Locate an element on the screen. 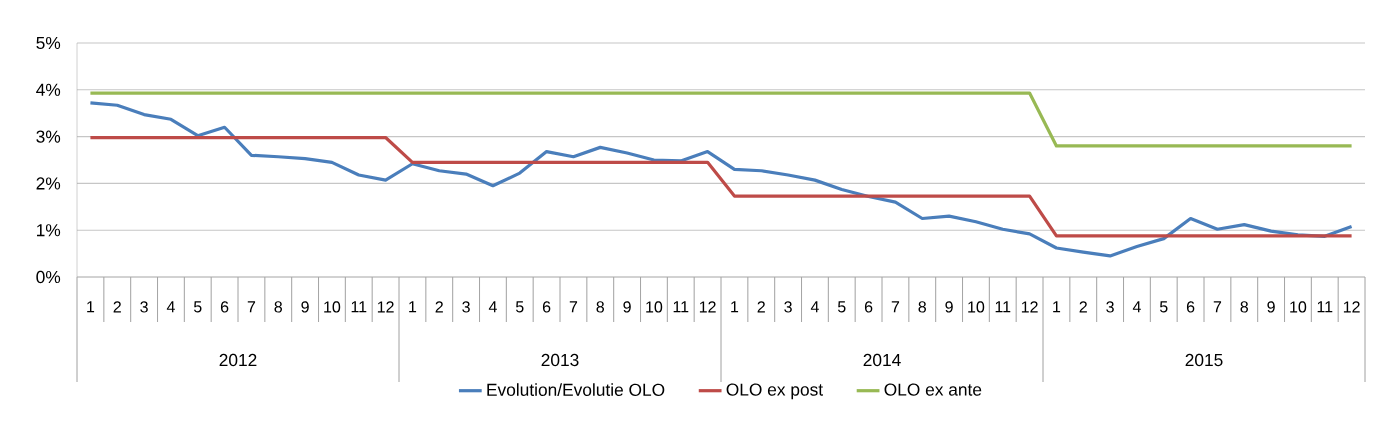  legend-label: Evolution/Evolutie OLO is located at coordinates (576, 389).